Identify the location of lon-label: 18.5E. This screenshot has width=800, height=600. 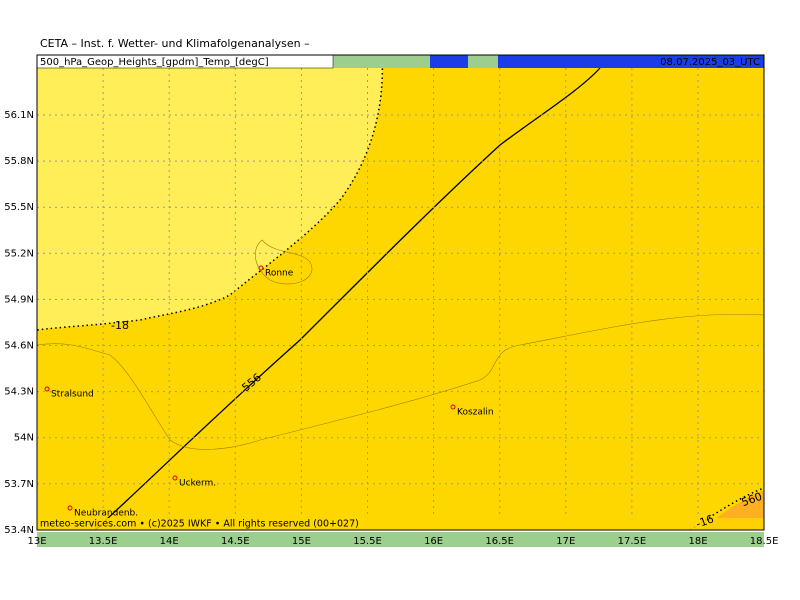
(764, 541).